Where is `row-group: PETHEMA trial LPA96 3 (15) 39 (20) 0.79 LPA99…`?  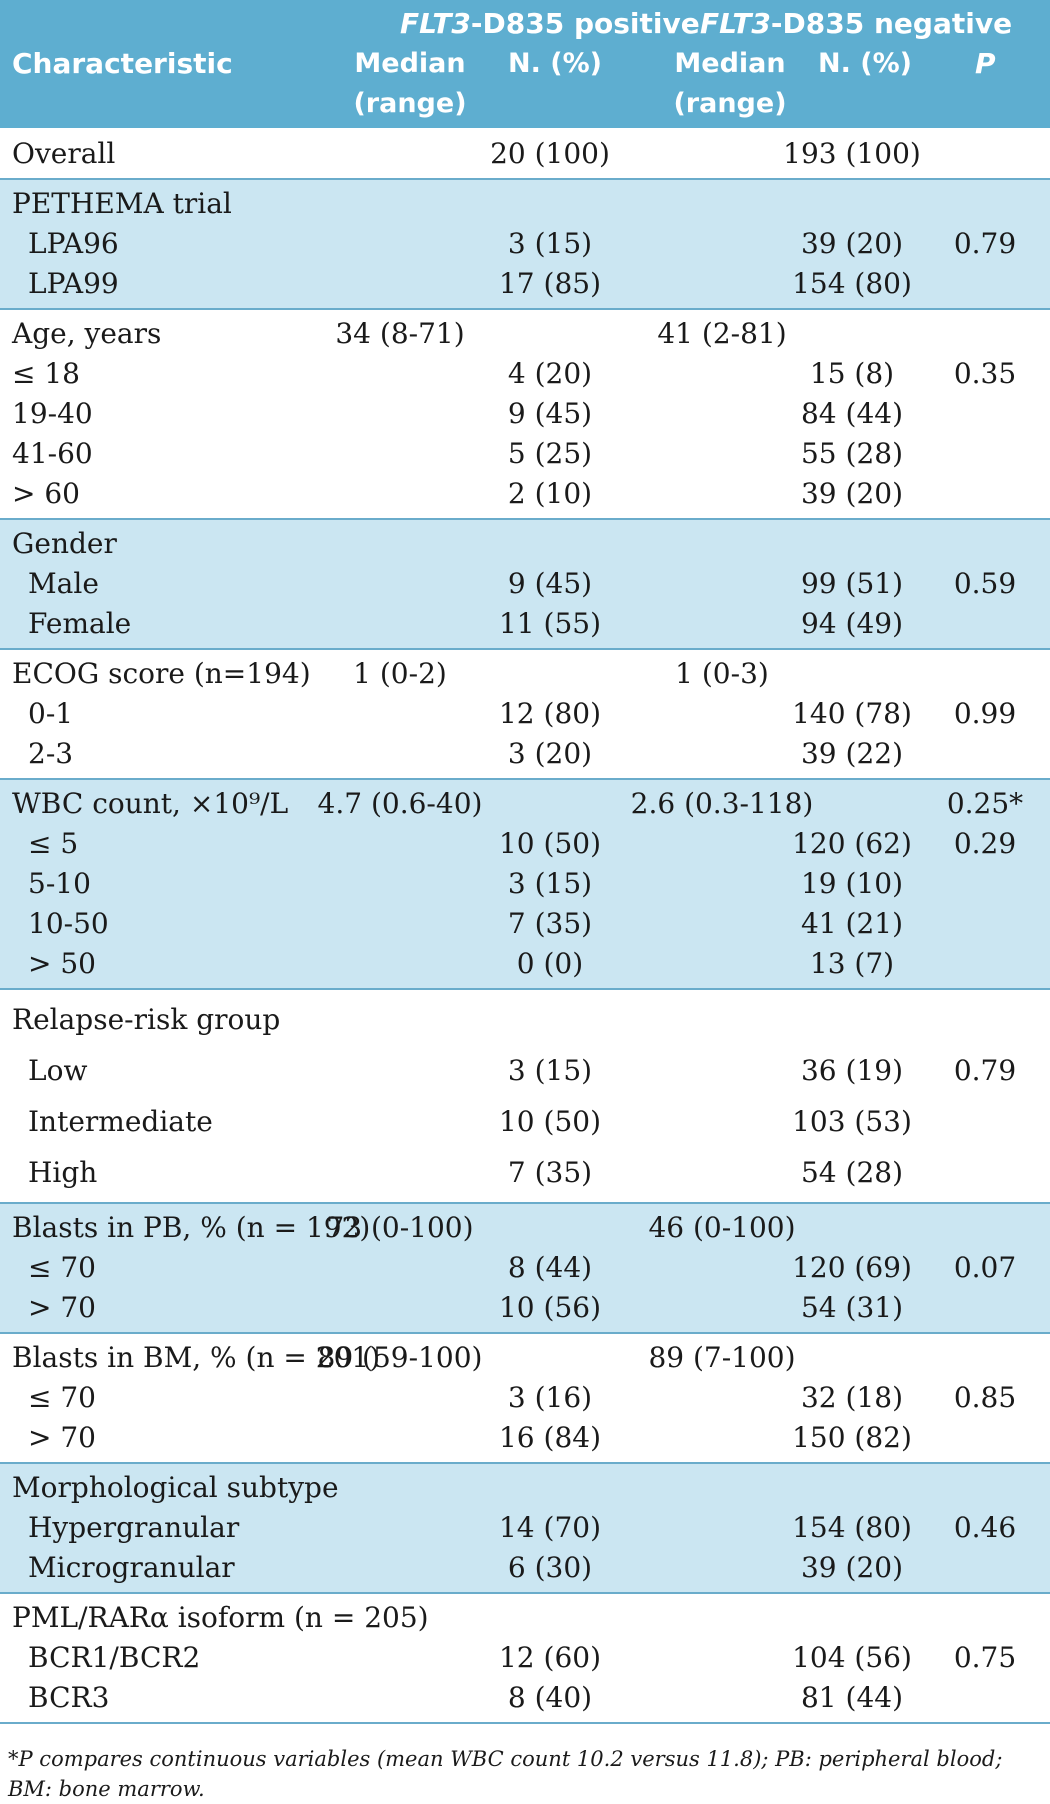 row-group: PETHEMA trial LPA96 3 (15) 39 (20) 0.79 LPA99… is located at coordinates (525, 244).